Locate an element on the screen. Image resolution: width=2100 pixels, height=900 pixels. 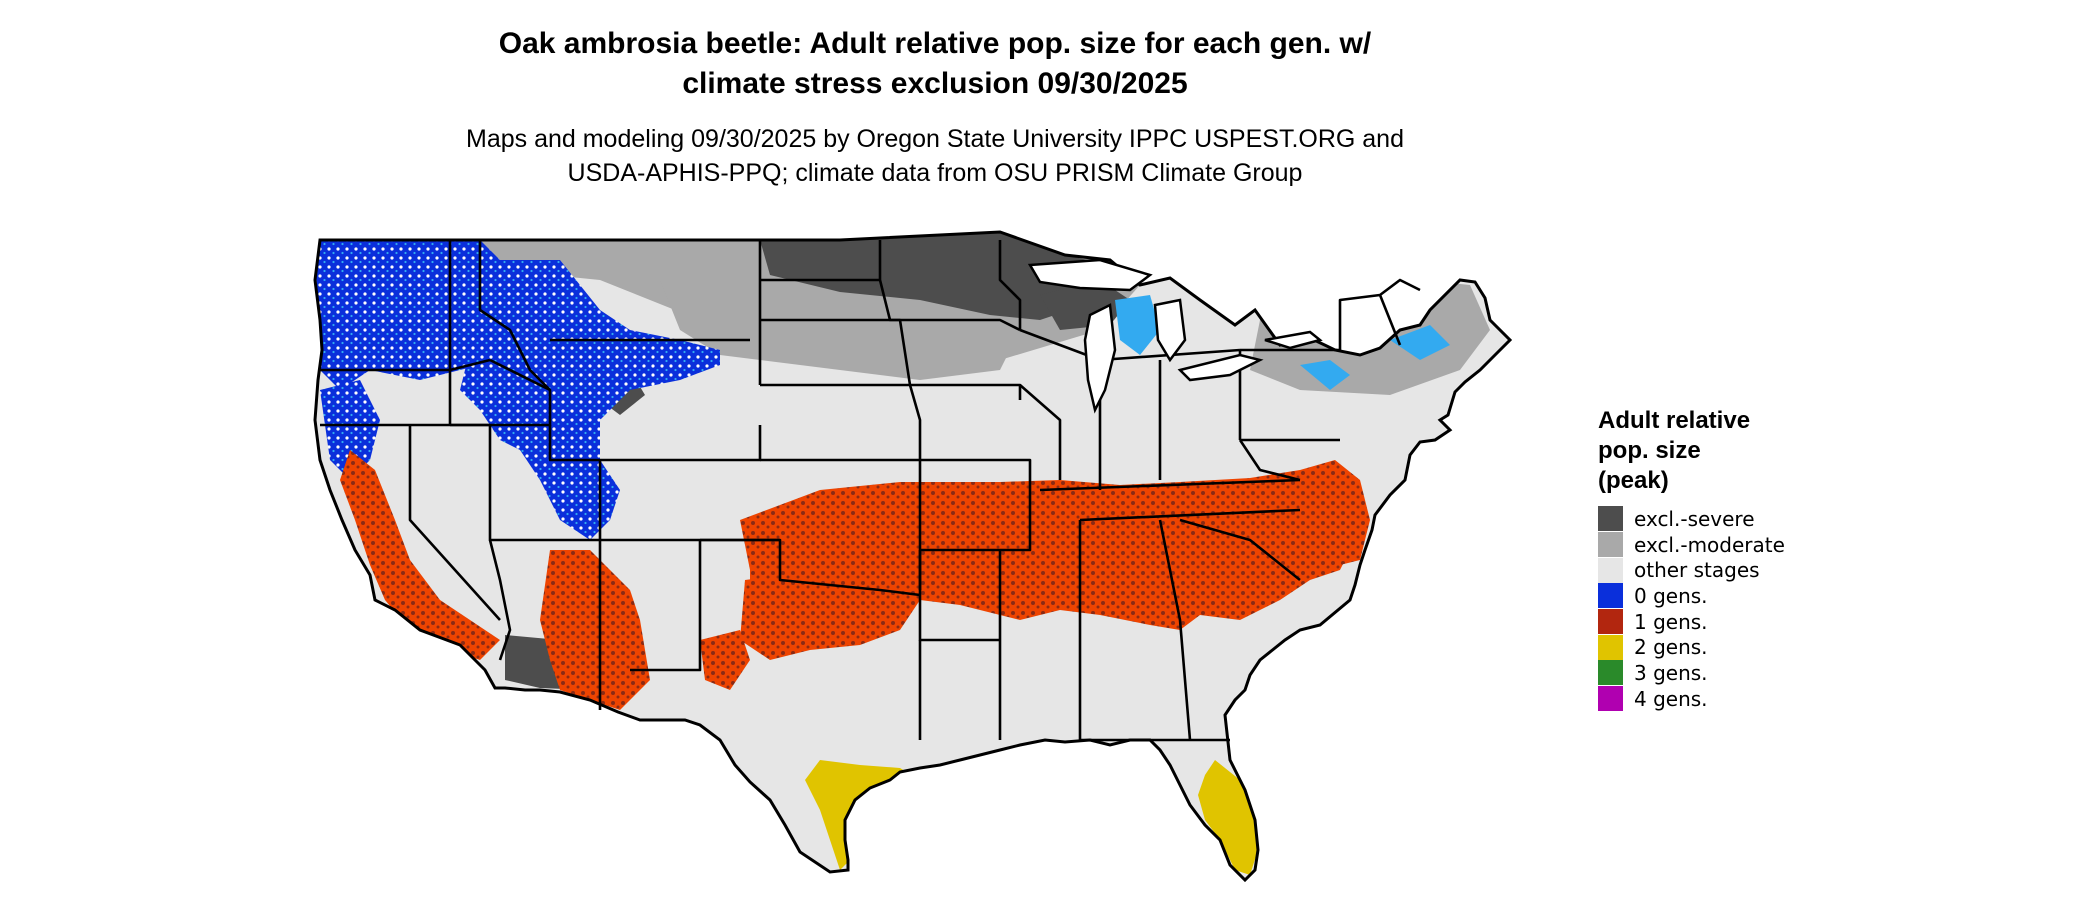
legend-item-4-gens: 4 gens. is located at coordinates (1691, 699).